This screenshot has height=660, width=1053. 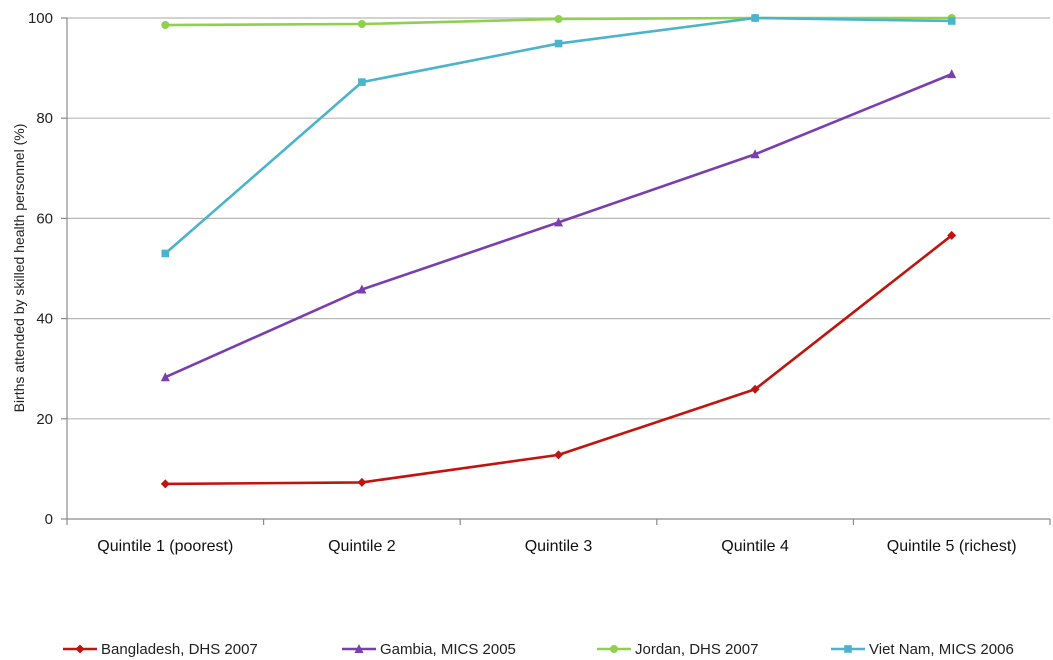 I want to click on y-tick-label: 20, so click(x=44, y=419).